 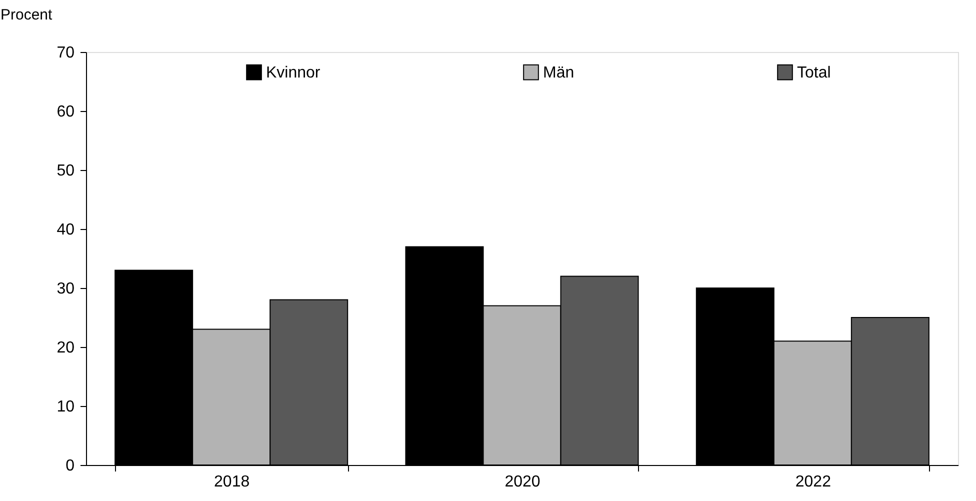 I want to click on legend-label: Män, so click(x=558, y=73).